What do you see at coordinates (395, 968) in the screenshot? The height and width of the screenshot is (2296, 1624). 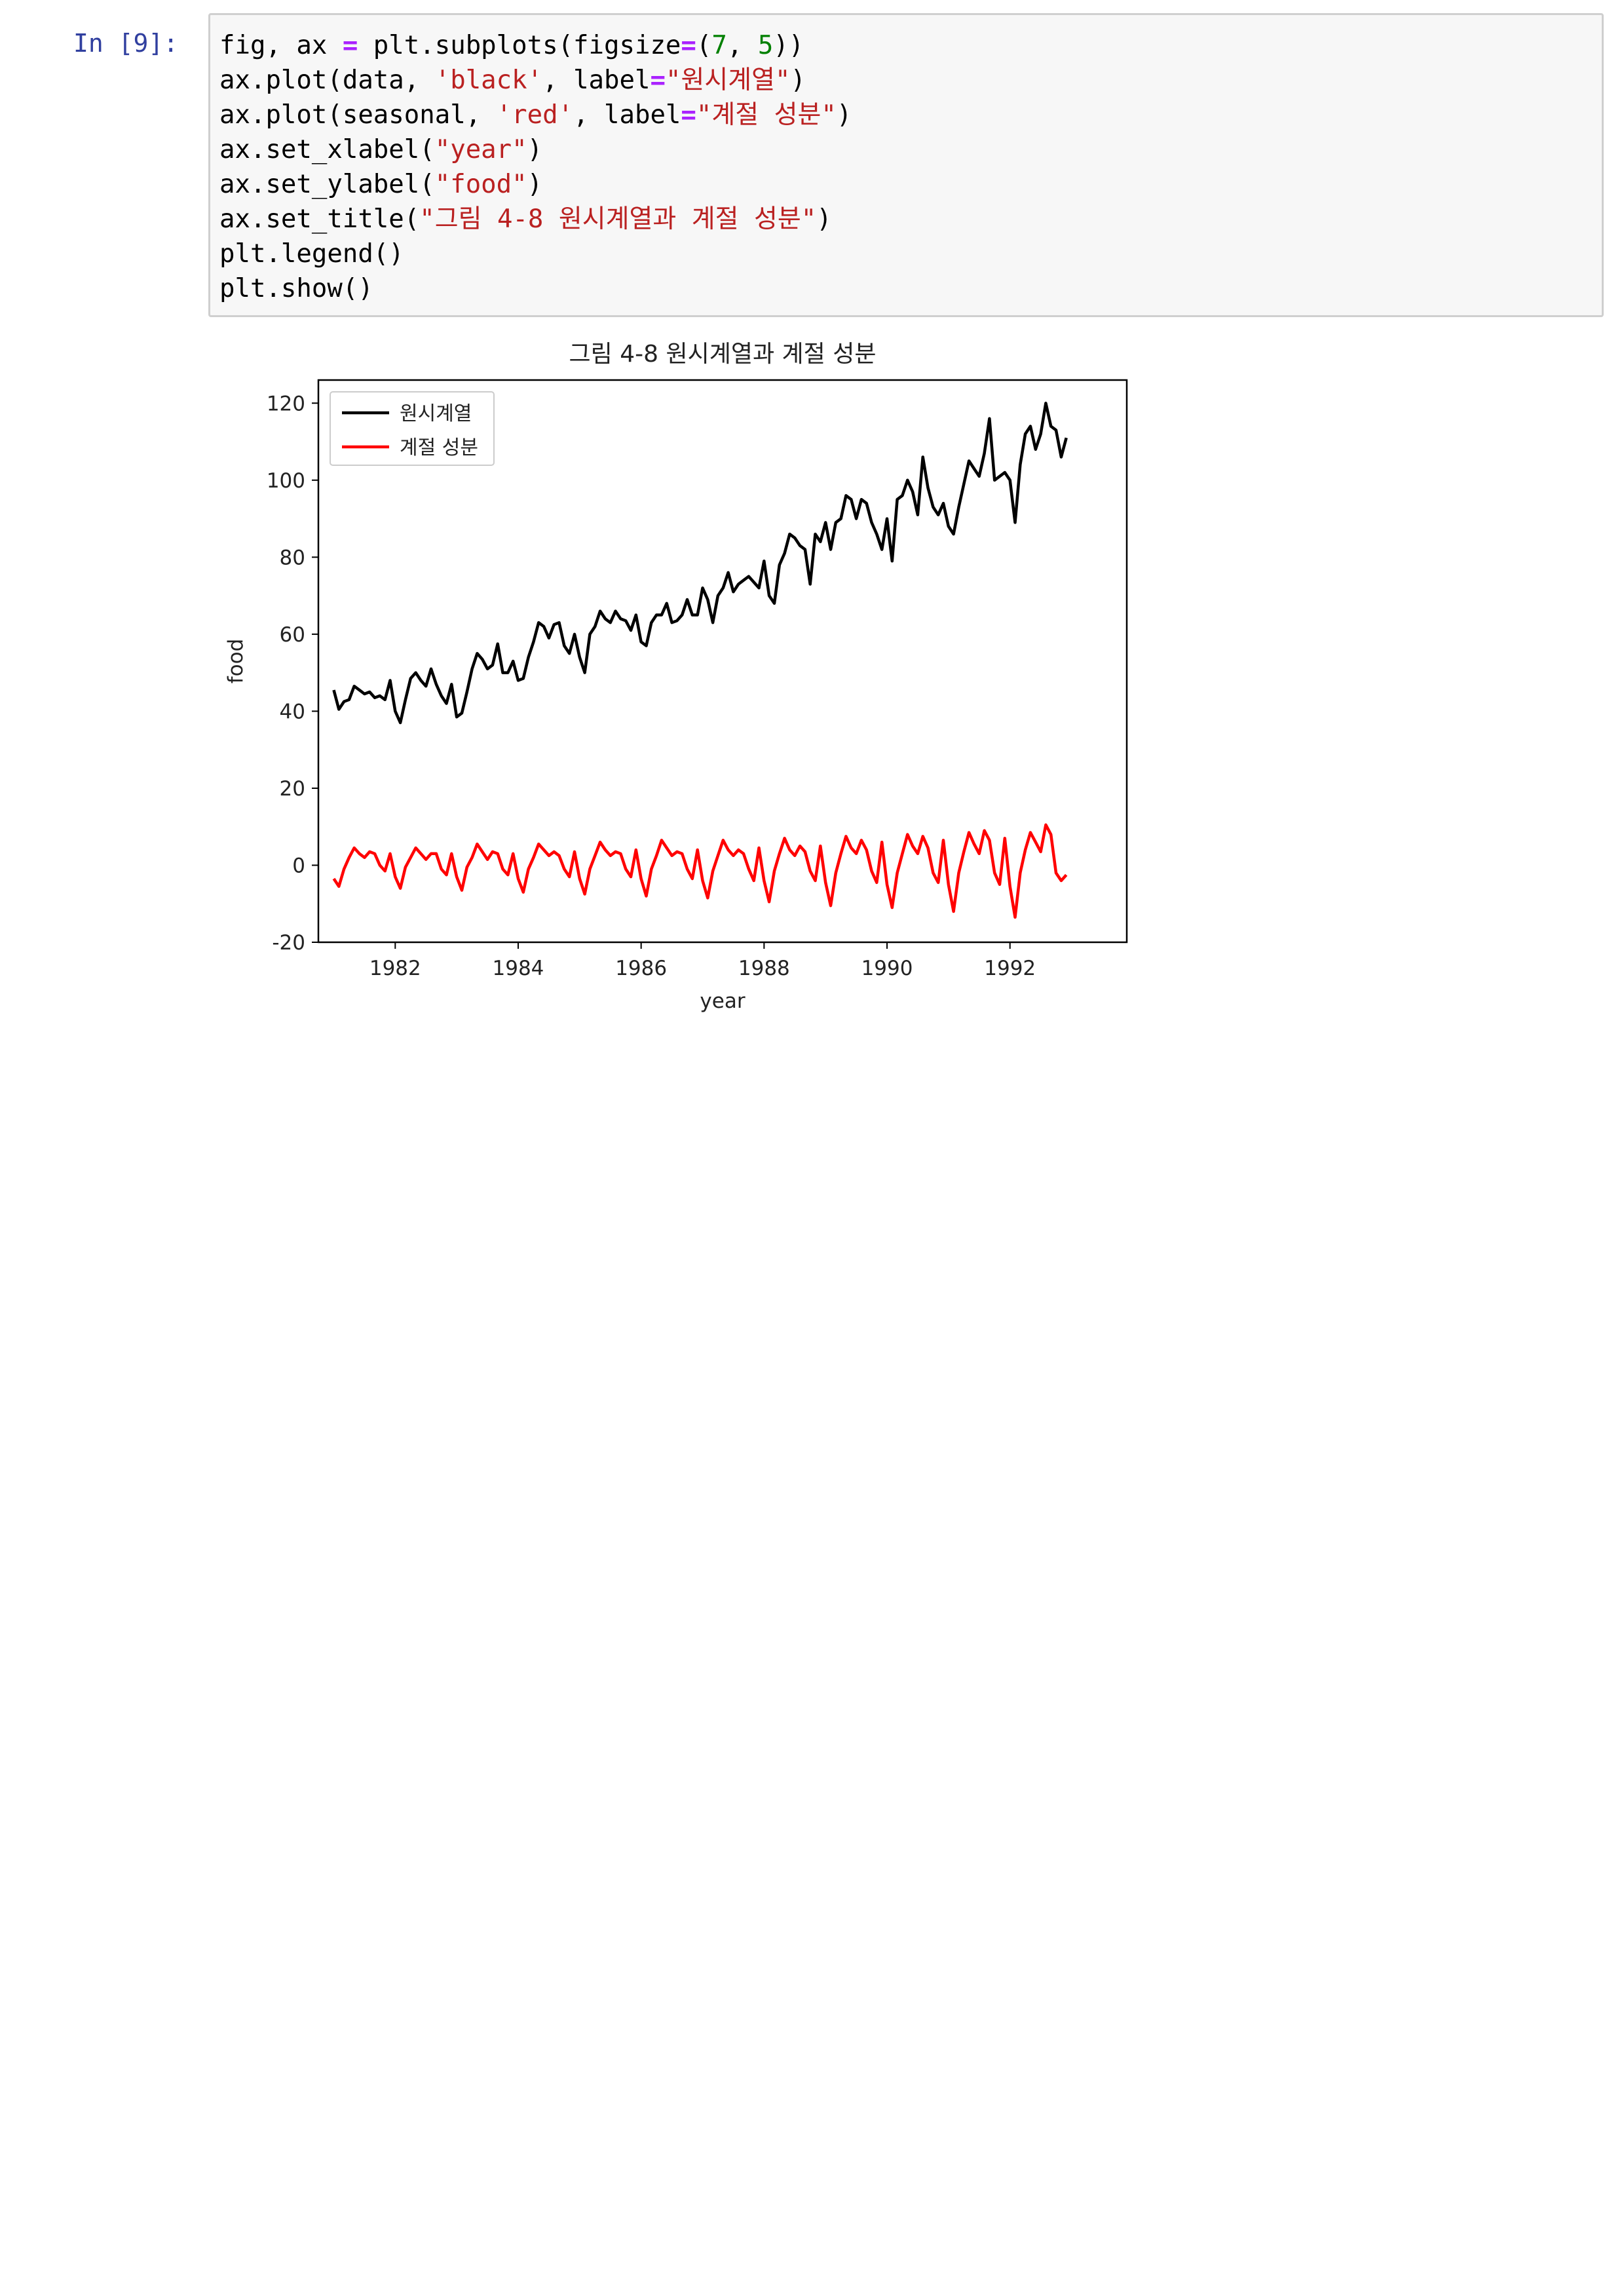 I see `x-tick-label: 1982` at bounding box center [395, 968].